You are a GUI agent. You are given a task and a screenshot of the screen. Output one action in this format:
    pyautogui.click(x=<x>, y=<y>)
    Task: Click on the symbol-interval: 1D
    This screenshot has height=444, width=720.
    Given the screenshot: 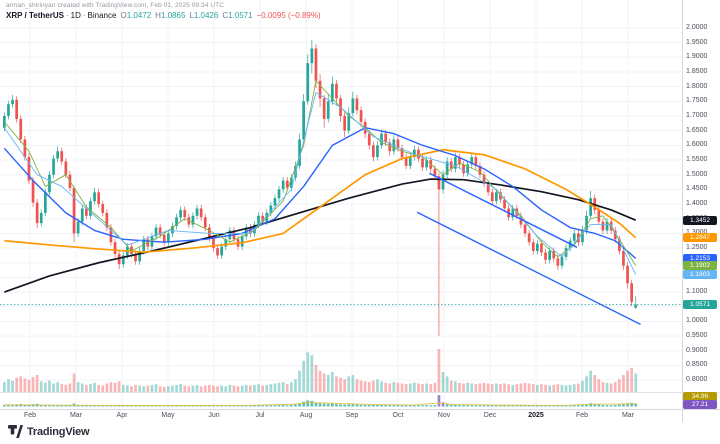 What is the action you would take?
    pyautogui.click(x=75, y=15)
    